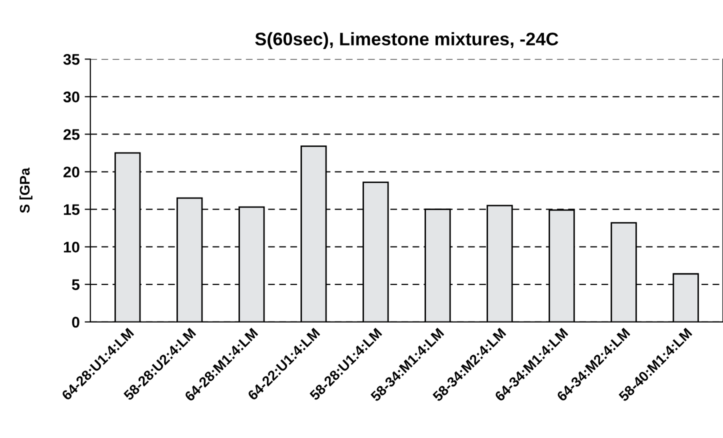 This screenshot has width=723, height=438. What do you see at coordinates (76, 322) in the screenshot?
I see `y-tick-label: 0` at bounding box center [76, 322].